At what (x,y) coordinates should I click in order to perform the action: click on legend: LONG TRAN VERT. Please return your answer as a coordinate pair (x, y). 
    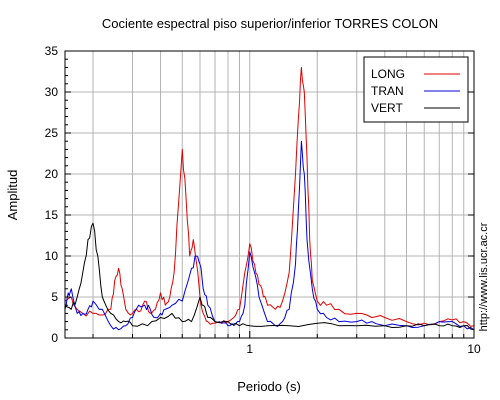
    Looking at the image, I should click on (416, 89).